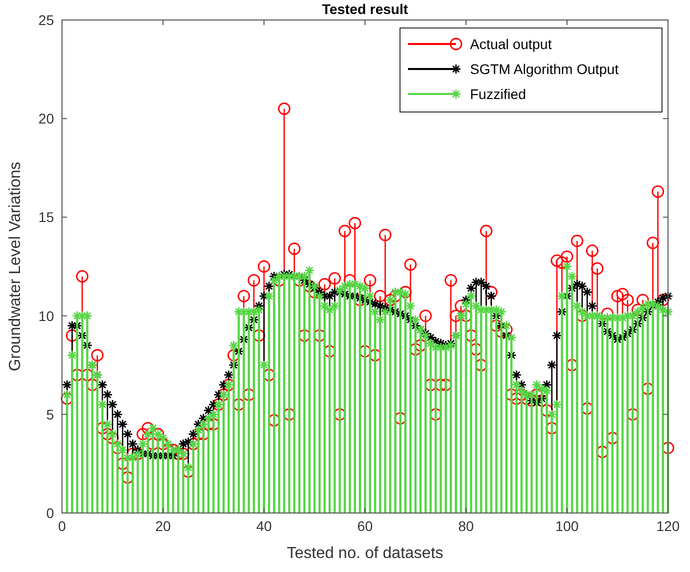 The width and height of the screenshot is (690, 572). What do you see at coordinates (365, 526) in the screenshot?
I see `x-tick-label: 60` at bounding box center [365, 526].